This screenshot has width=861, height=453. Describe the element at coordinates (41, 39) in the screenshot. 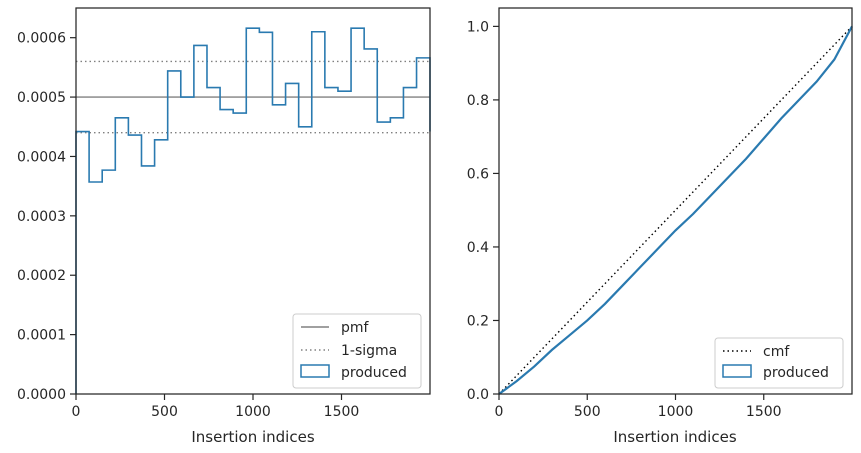

I see `histogram-ytick-label: 0.0006` at that location.